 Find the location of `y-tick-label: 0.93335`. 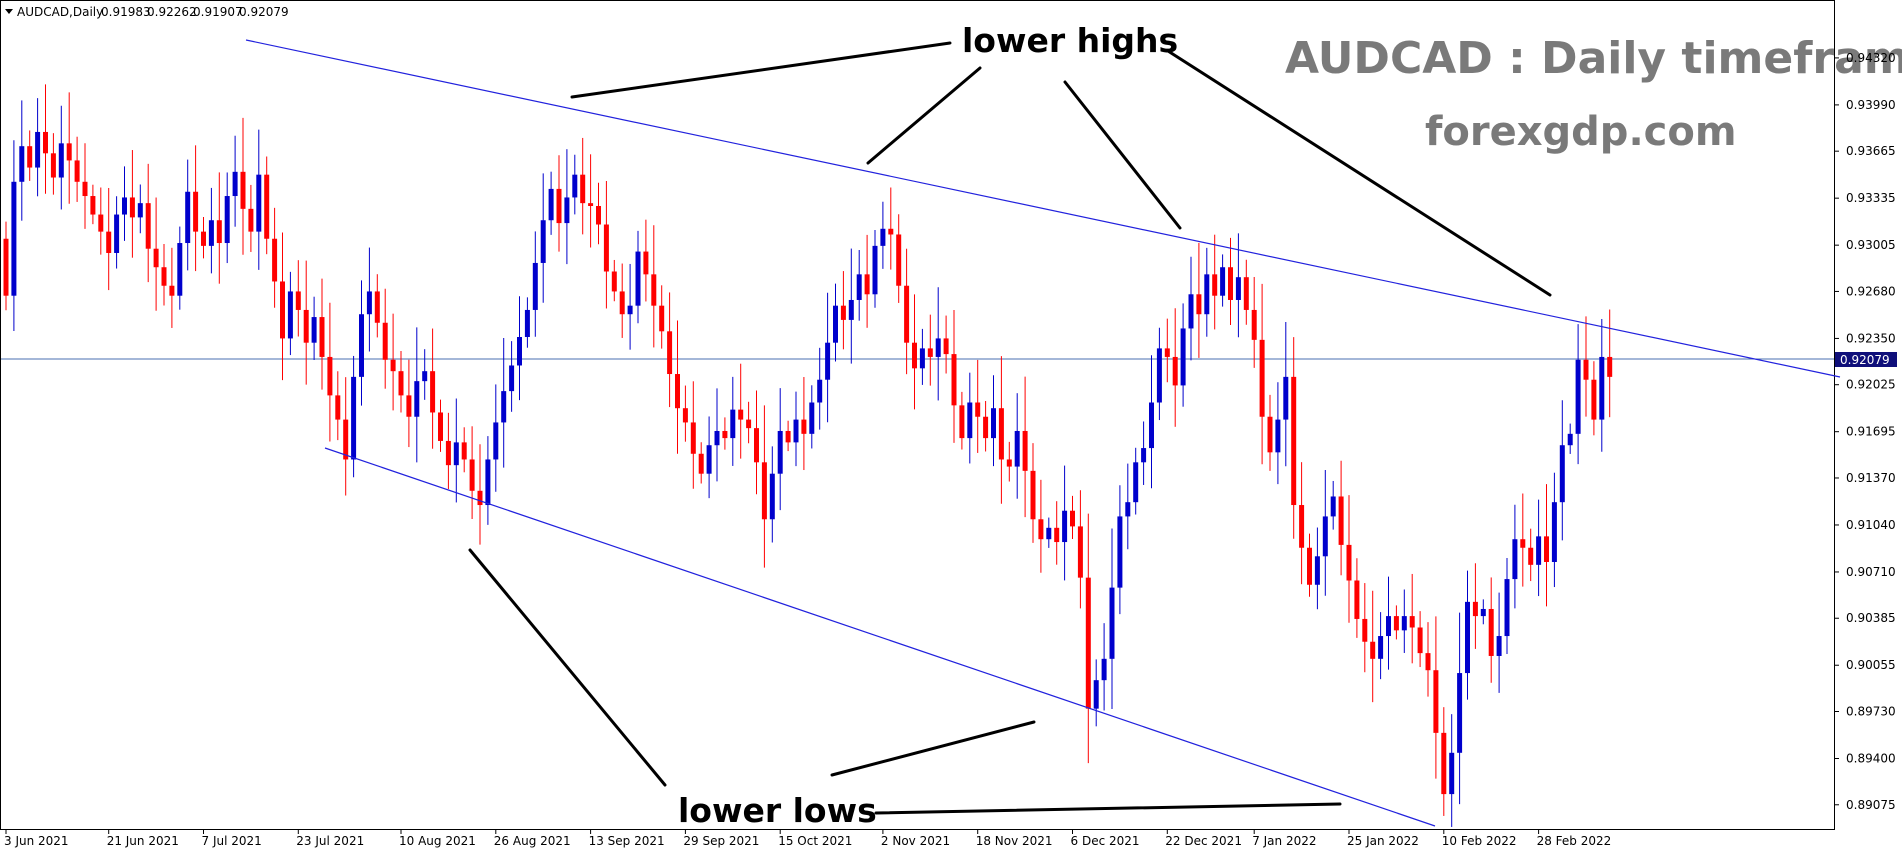

y-tick-label: 0.93335 is located at coordinates (1871, 198).